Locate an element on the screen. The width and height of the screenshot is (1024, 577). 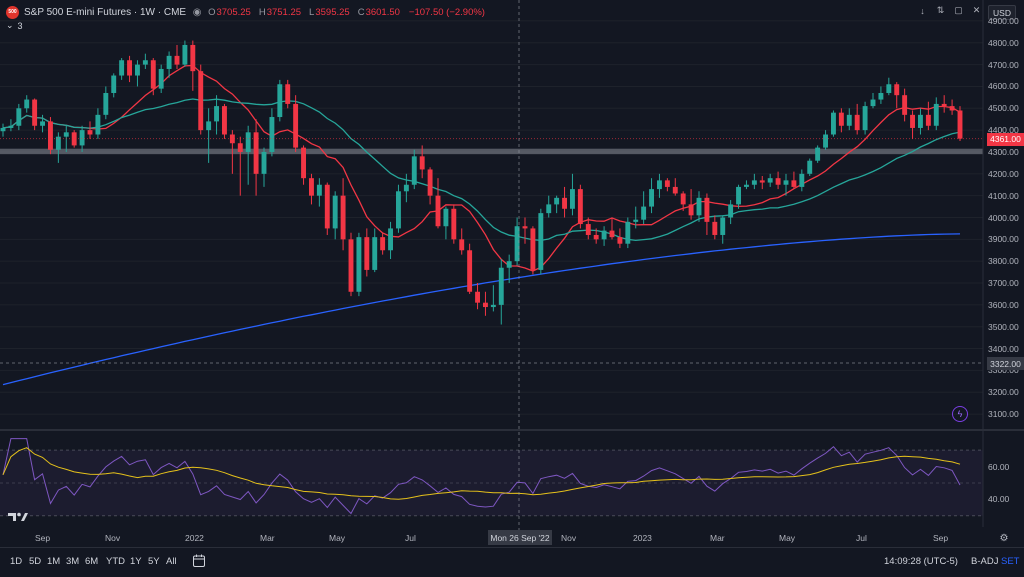
adjustment-toggle: B-ADJ is located at coordinates (985, 561).